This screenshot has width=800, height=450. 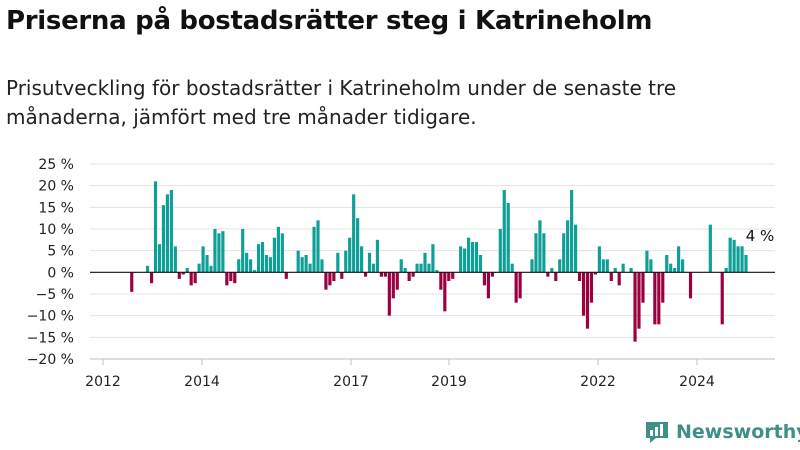 What do you see at coordinates (657, 432) in the screenshot?
I see `bar-chart-logo-icon` at bounding box center [657, 432].